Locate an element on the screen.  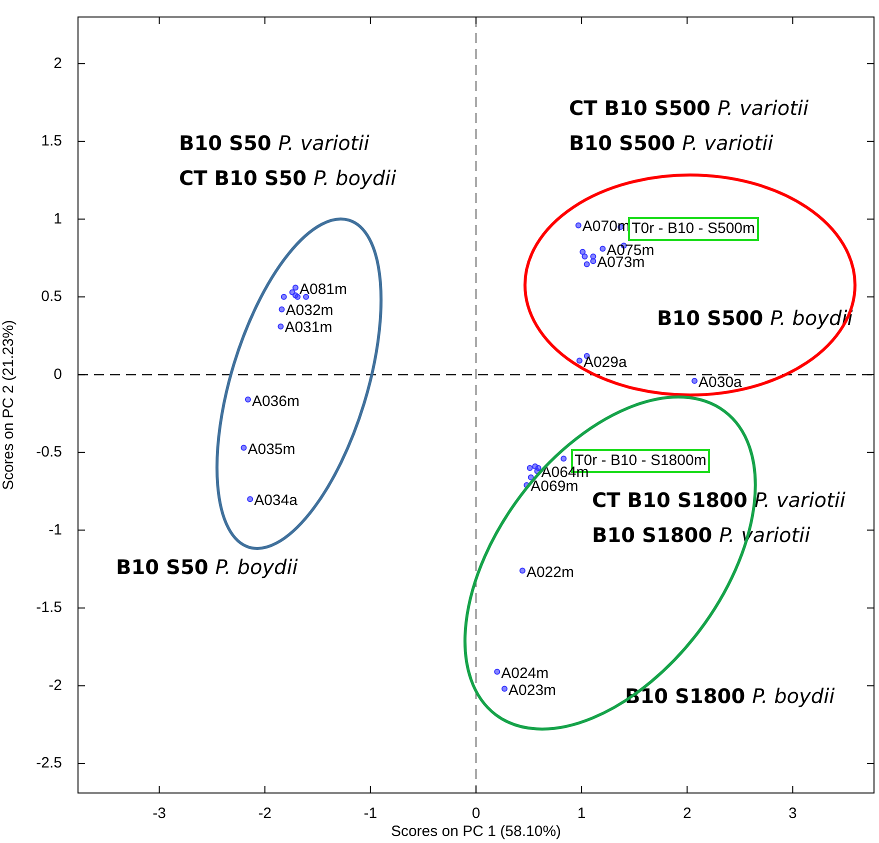
x-tick-label: -2 is located at coordinates (265, 813).